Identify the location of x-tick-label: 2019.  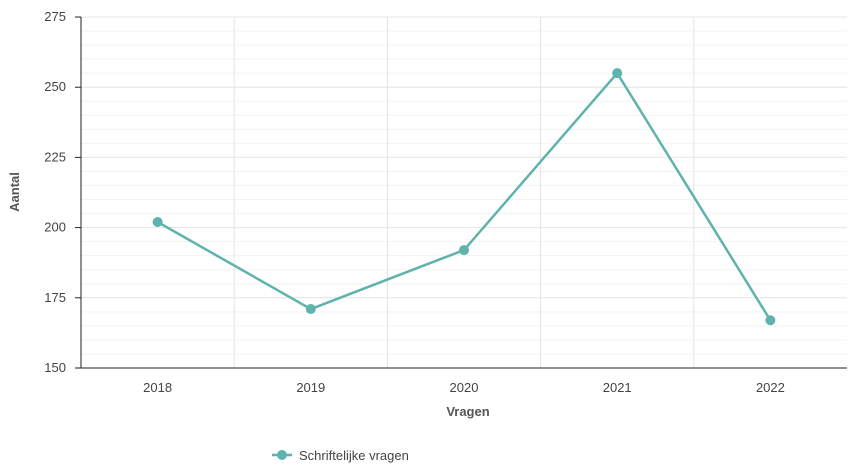
(310, 387).